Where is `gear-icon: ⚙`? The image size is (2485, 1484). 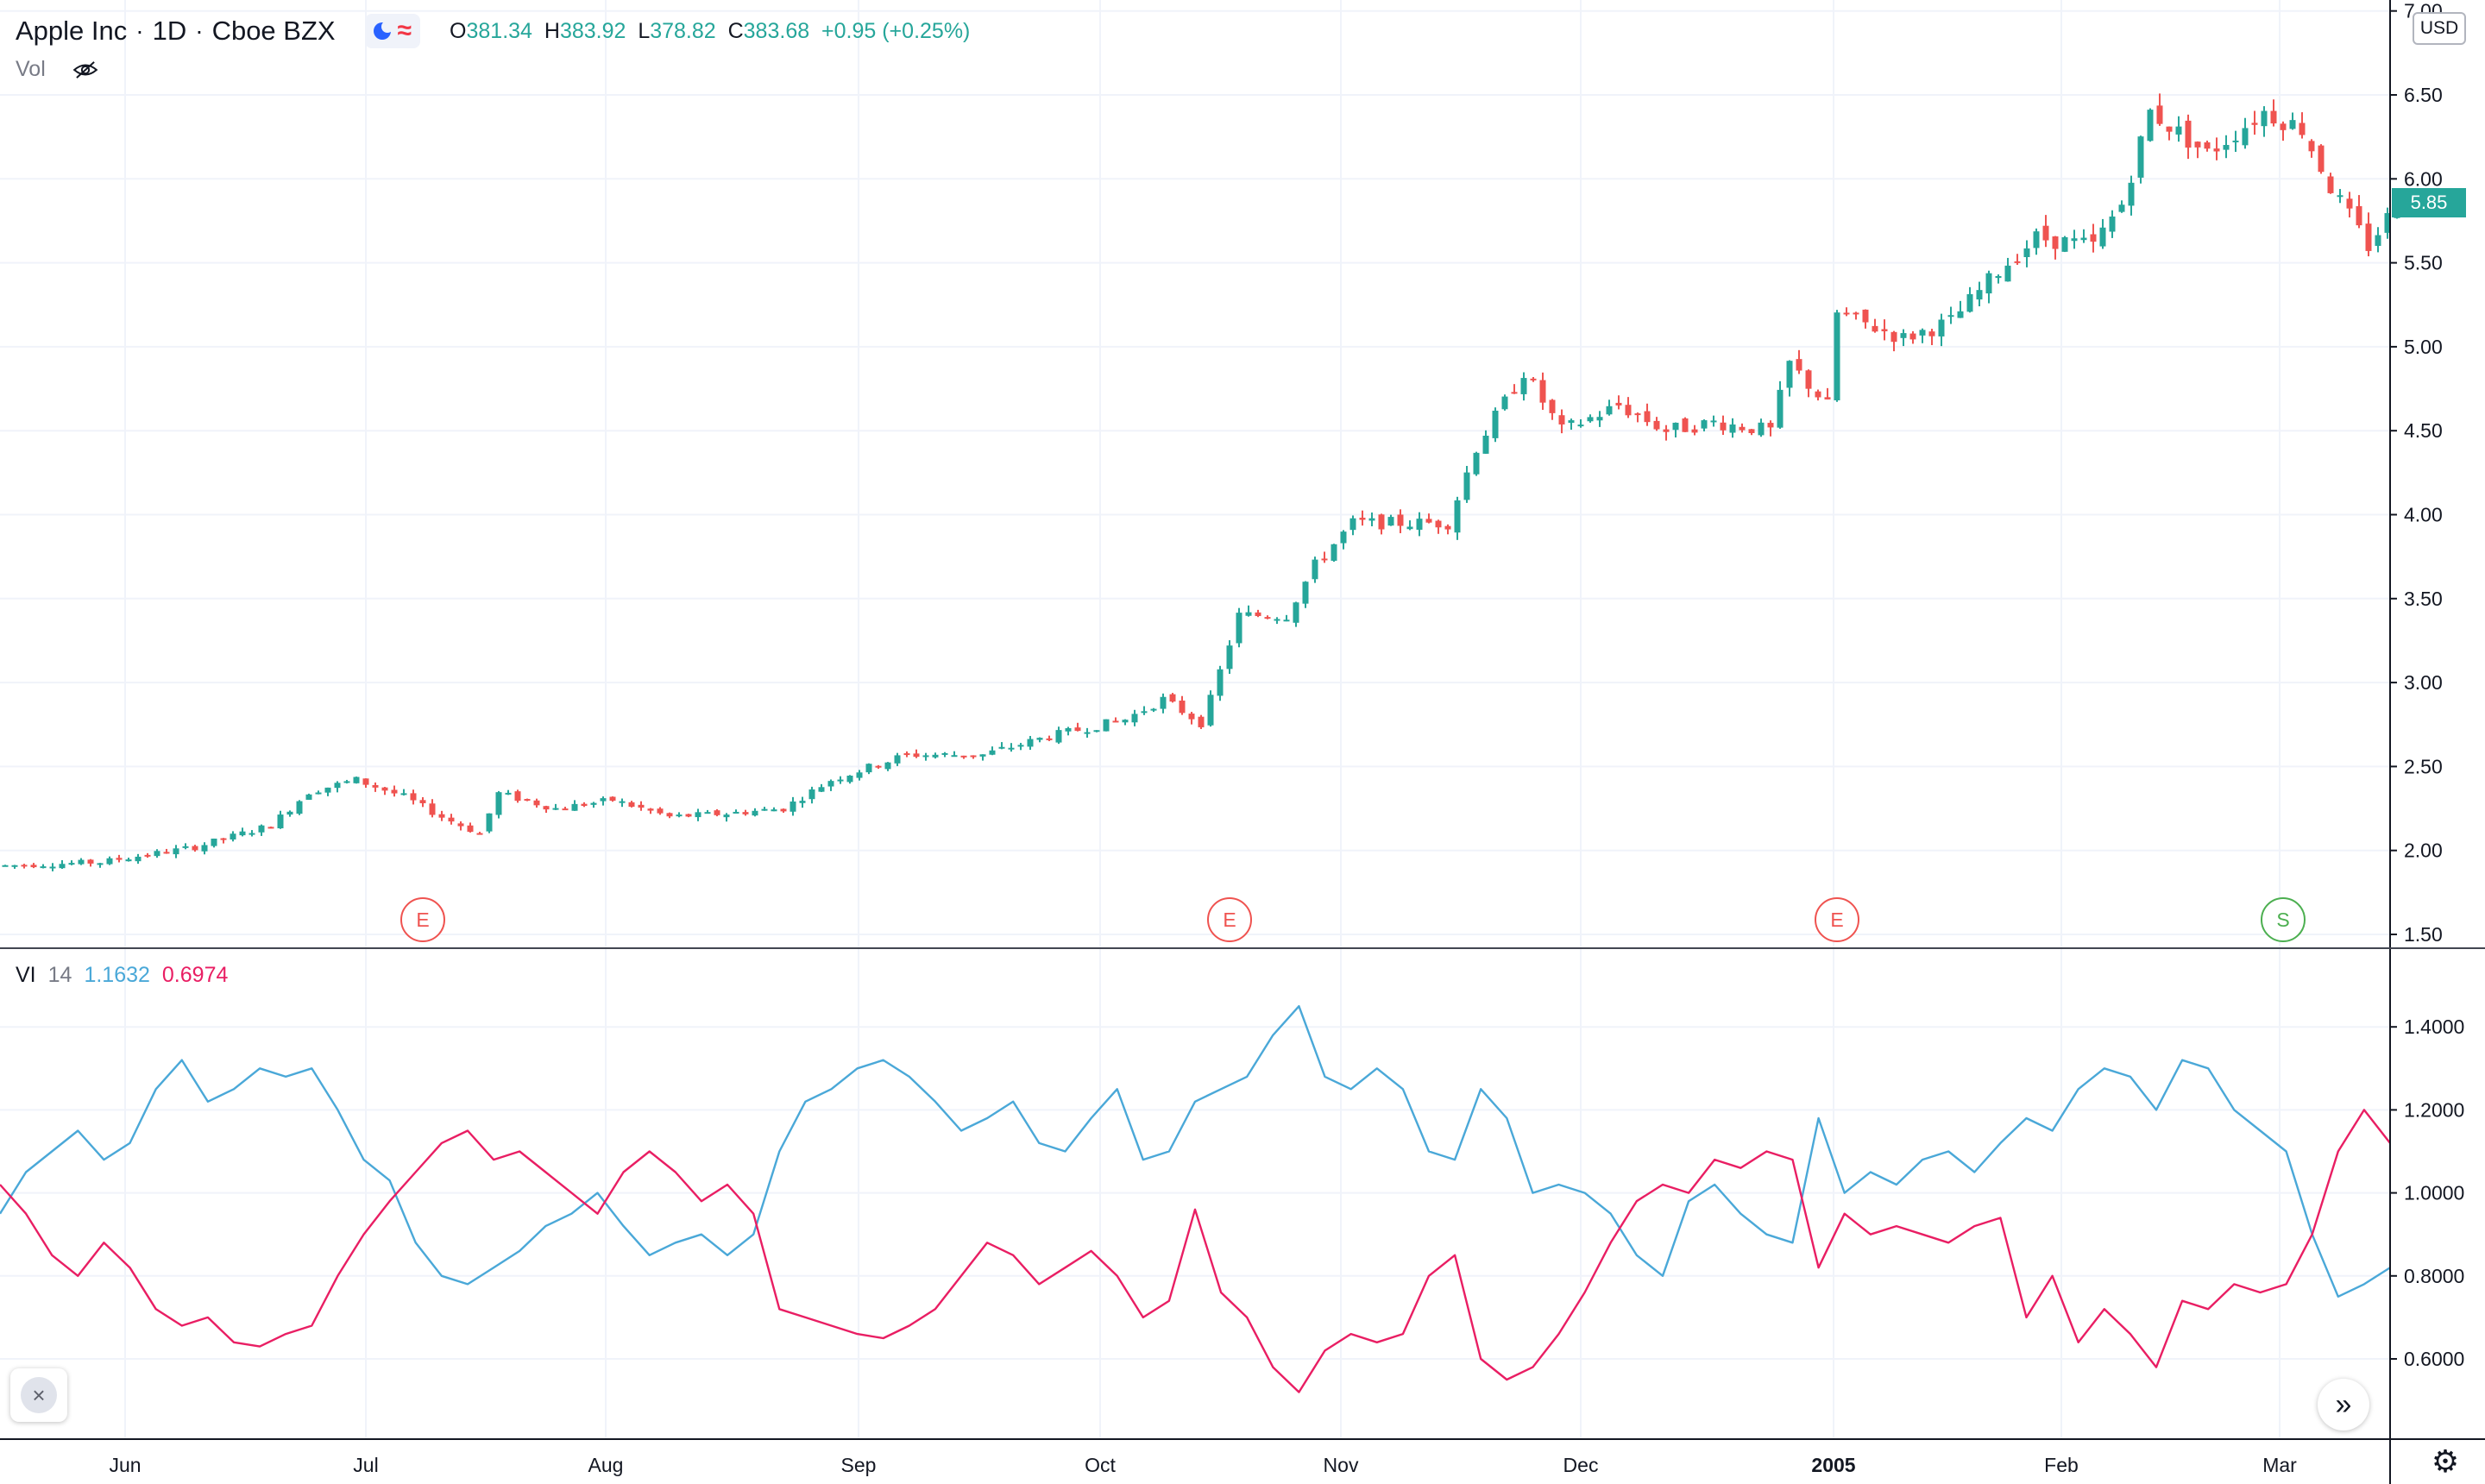 gear-icon: ⚙ is located at coordinates (2446, 1461).